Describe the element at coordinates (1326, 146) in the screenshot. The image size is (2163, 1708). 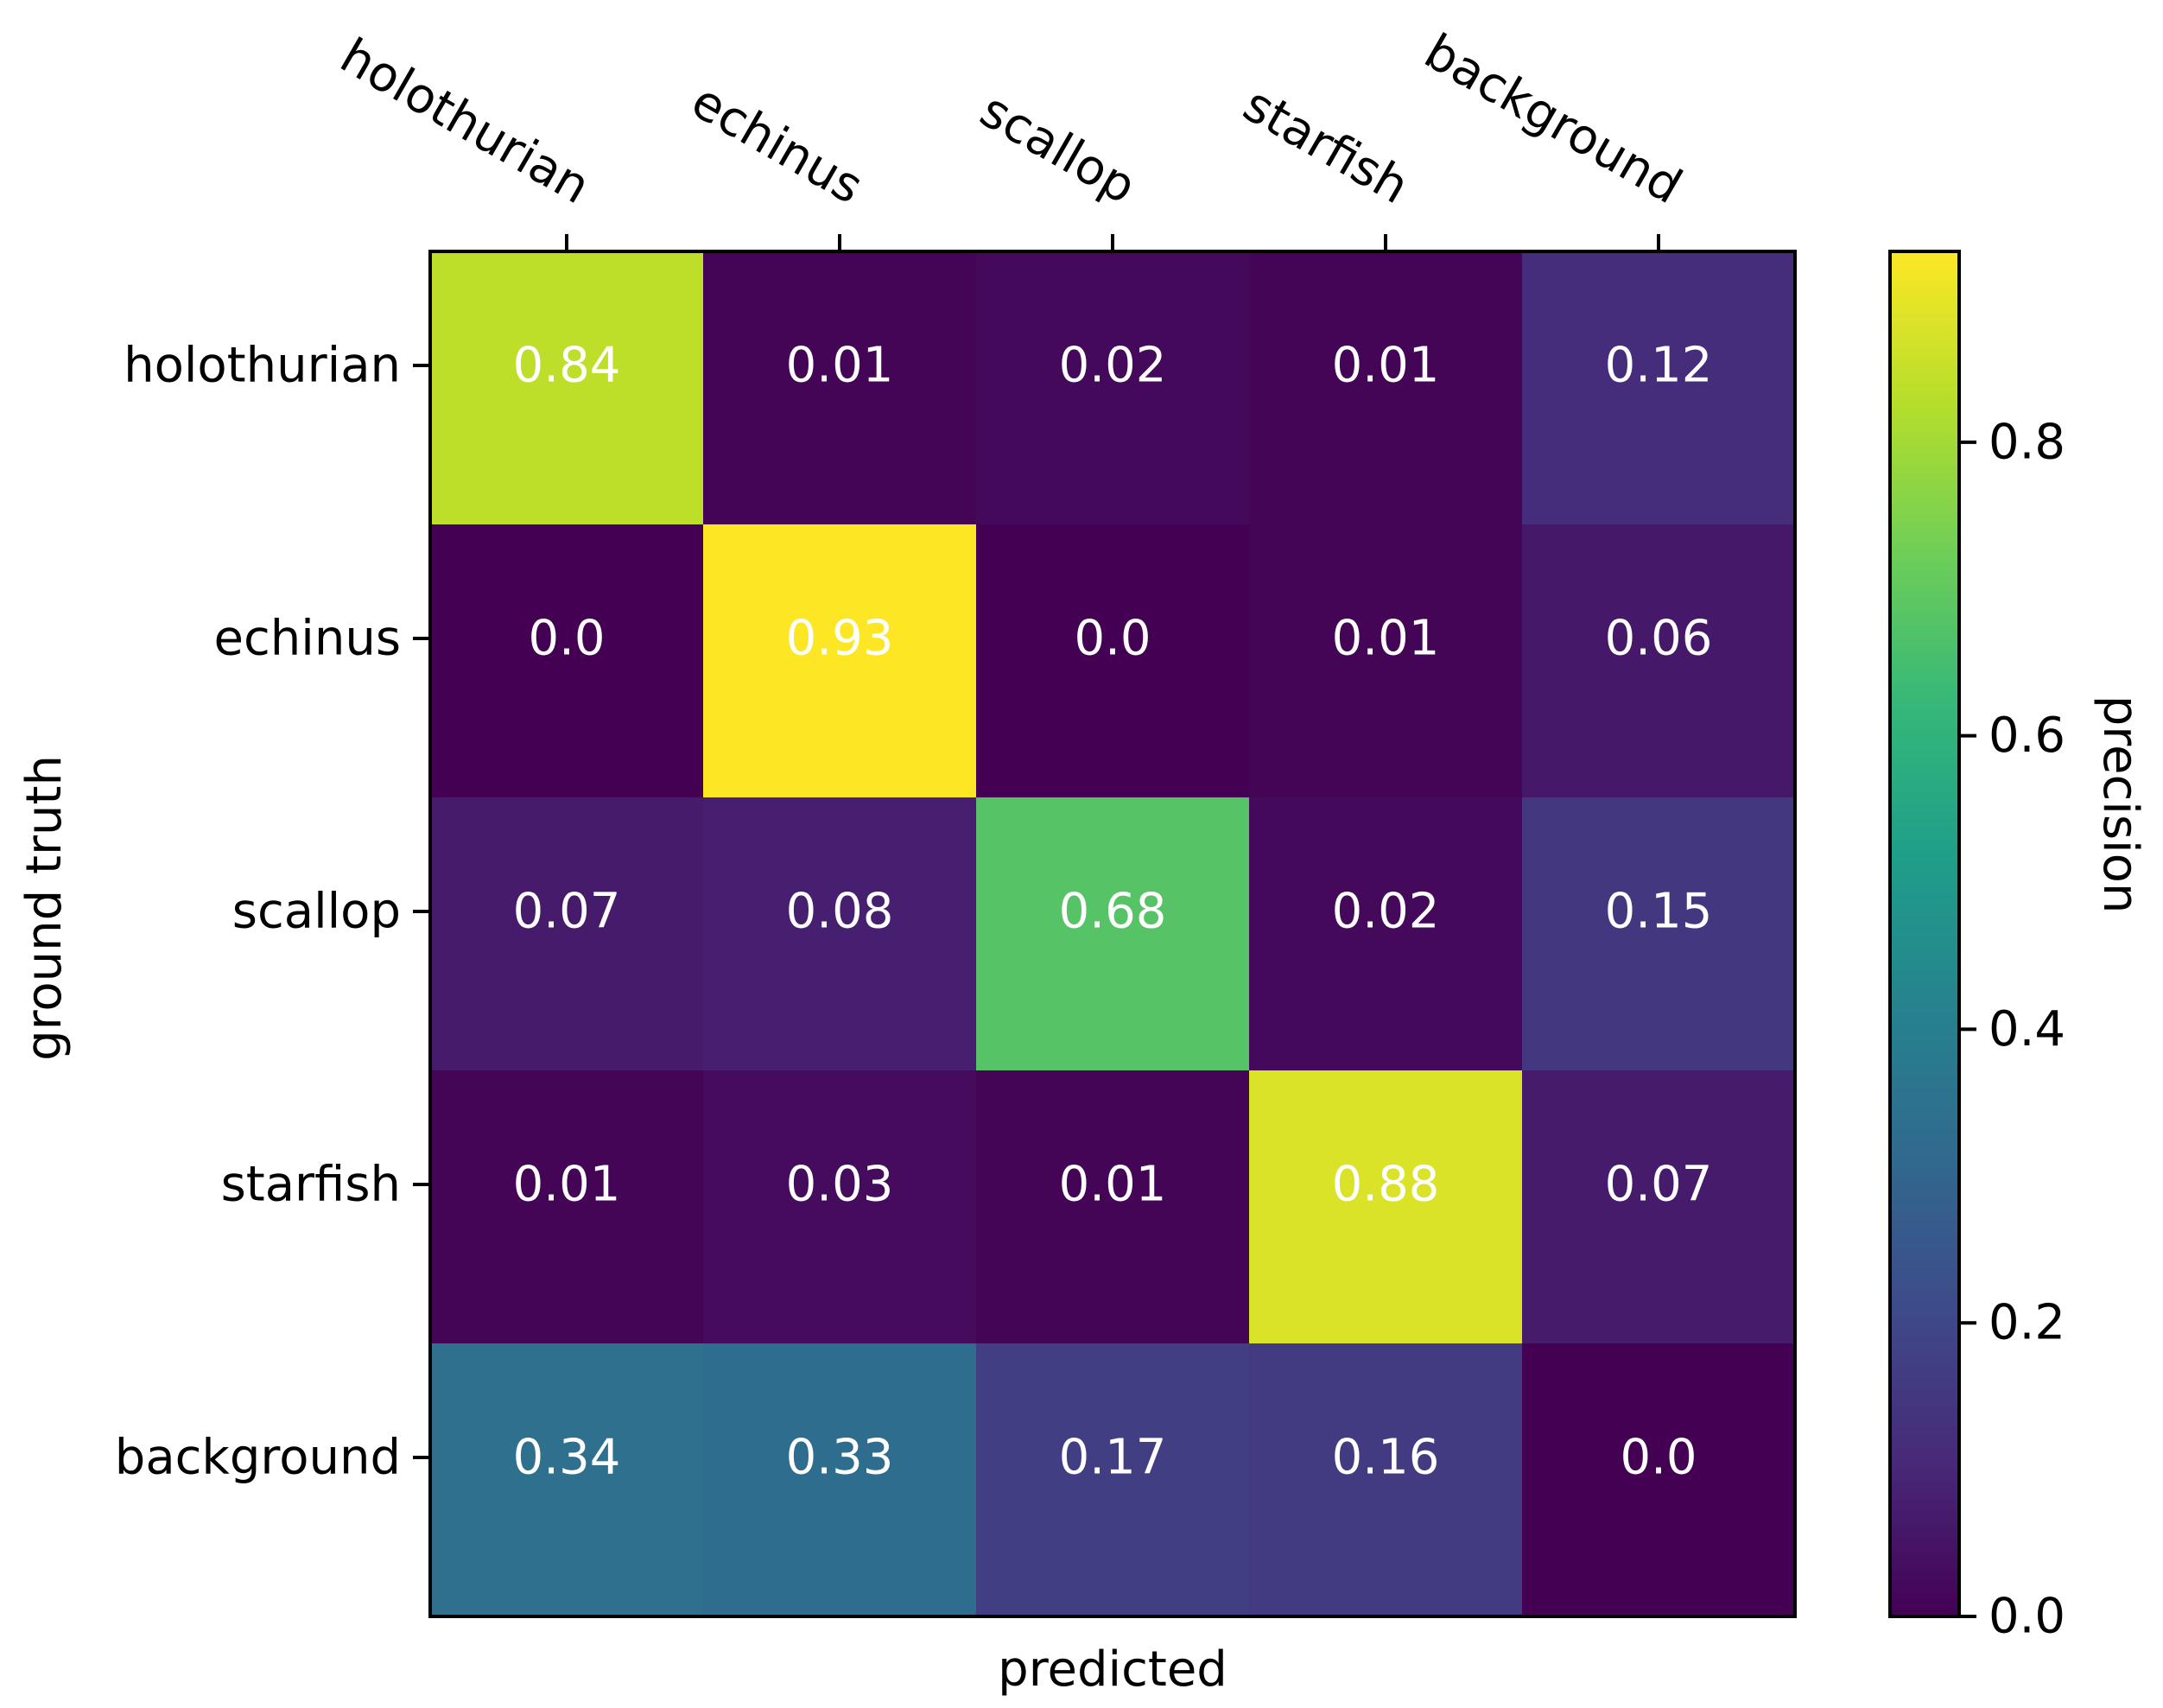
I see `x-tick-label: starfish` at that location.